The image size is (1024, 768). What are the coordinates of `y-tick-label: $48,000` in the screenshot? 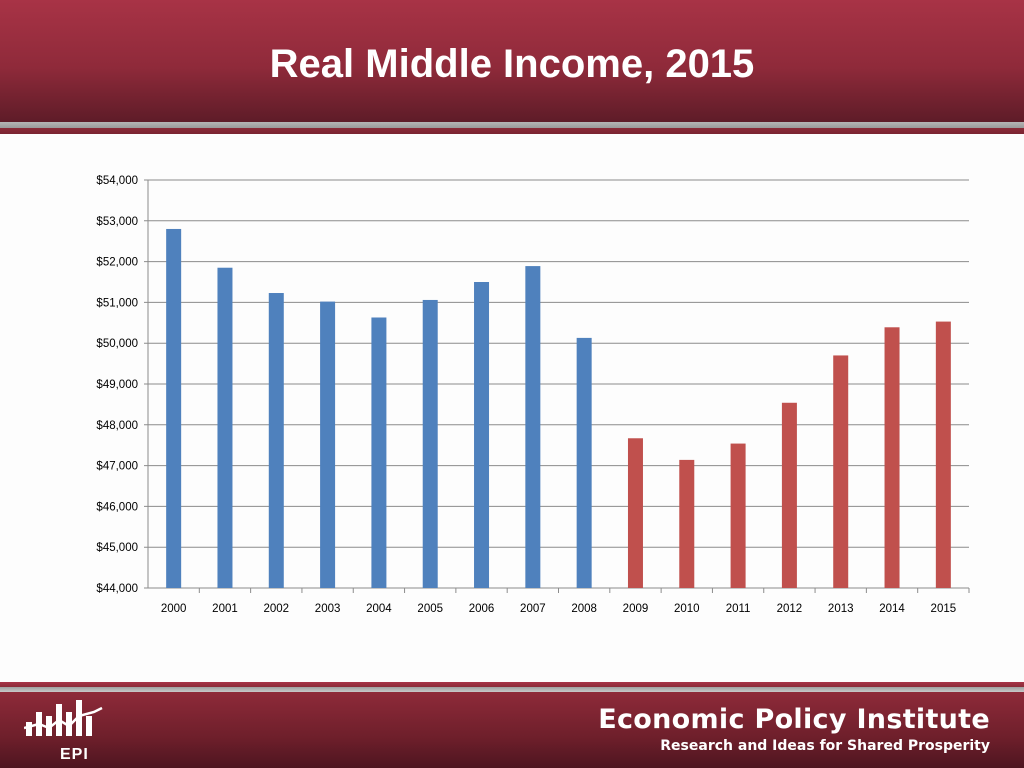 It's located at (117, 426).